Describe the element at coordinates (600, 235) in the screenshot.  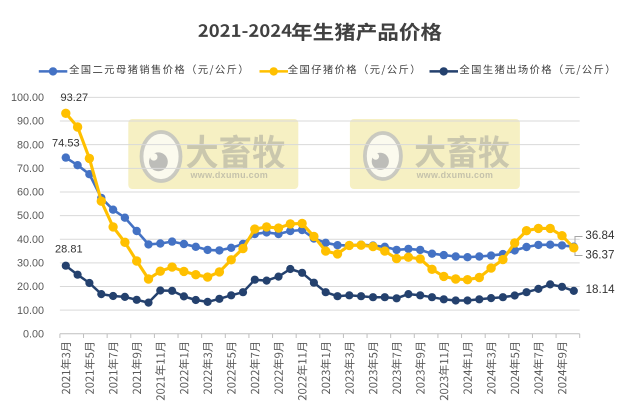
I see `svg-text: 36.84` at that location.